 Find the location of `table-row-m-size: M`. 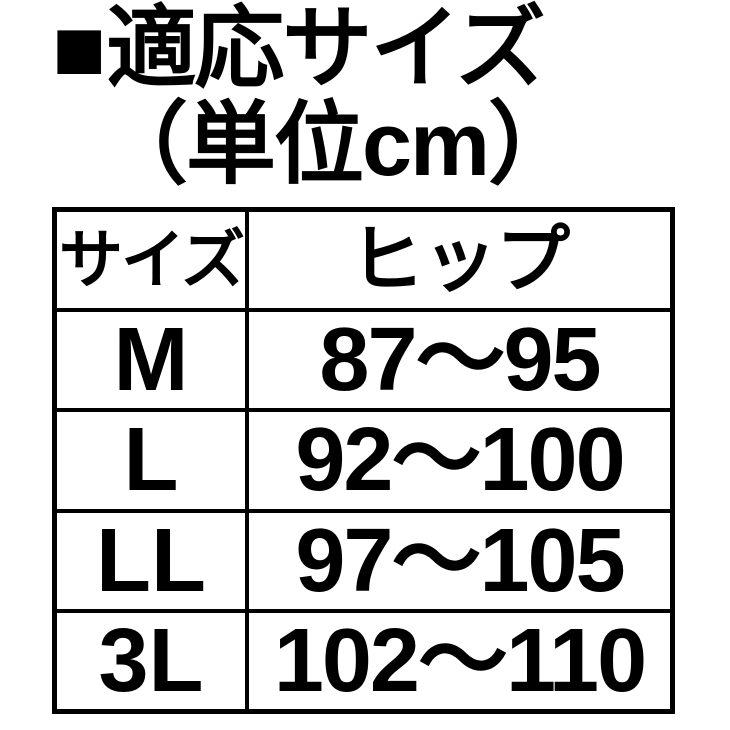

table-row-m-size: M is located at coordinates (151, 360).